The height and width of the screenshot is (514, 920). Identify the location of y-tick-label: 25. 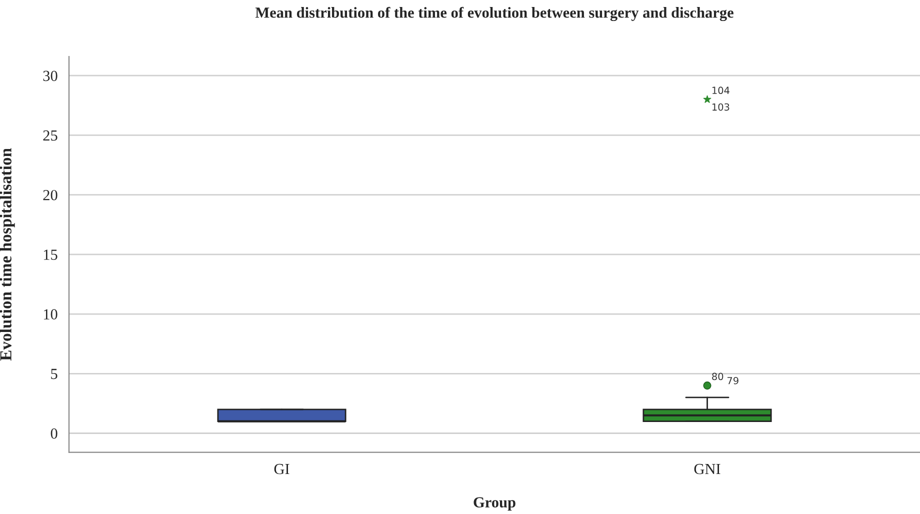
(50, 135).